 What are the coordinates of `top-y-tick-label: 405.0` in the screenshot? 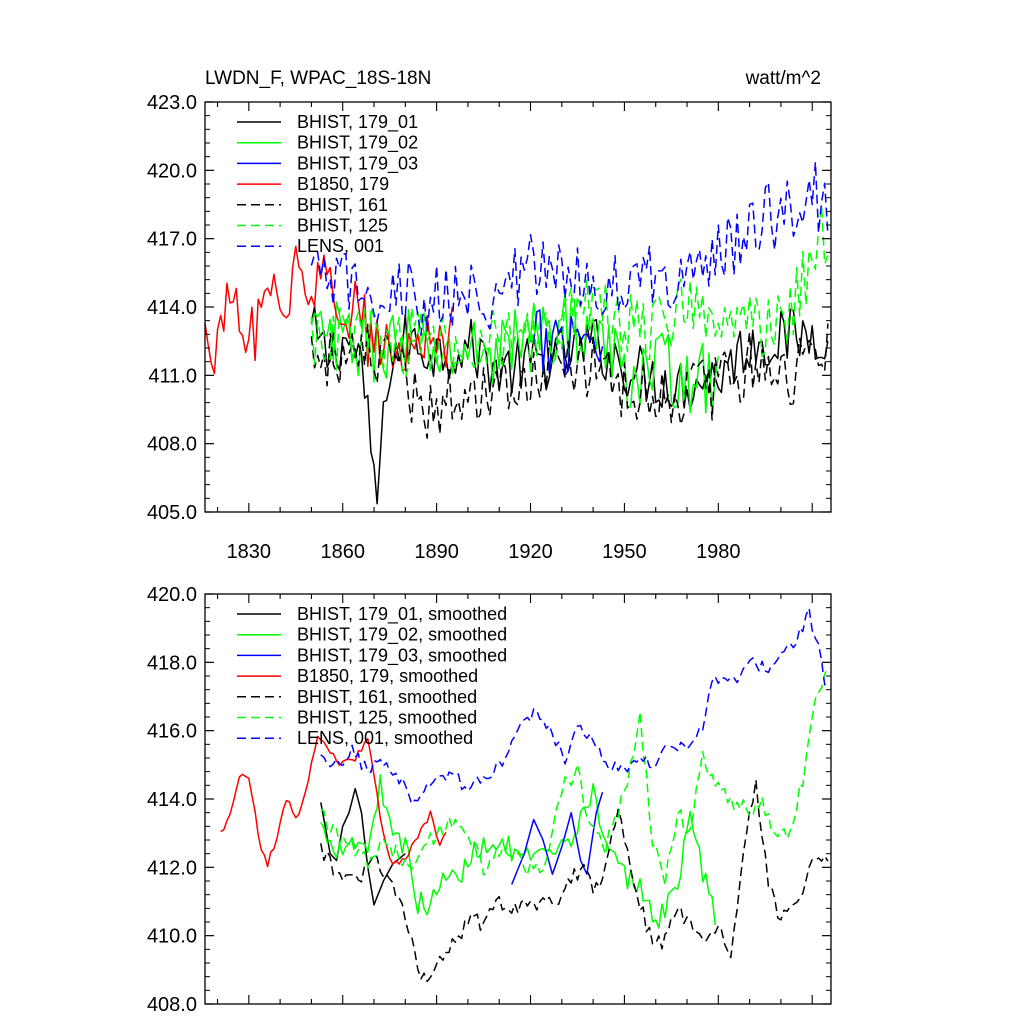 It's located at (172, 513).